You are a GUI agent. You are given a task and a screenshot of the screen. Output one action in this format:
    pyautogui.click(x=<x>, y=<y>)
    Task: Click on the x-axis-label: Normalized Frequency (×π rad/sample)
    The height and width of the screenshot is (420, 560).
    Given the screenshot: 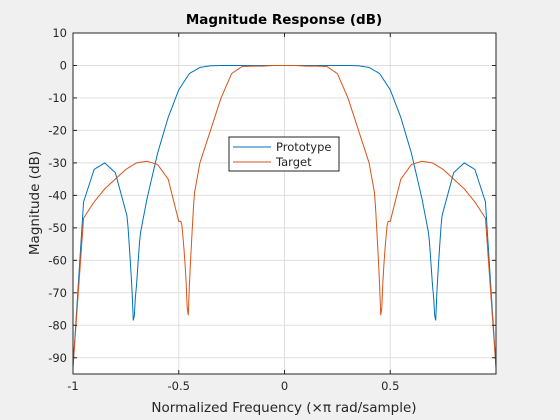 What is the action you would take?
    pyautogui.click(x=283, y=408)
    